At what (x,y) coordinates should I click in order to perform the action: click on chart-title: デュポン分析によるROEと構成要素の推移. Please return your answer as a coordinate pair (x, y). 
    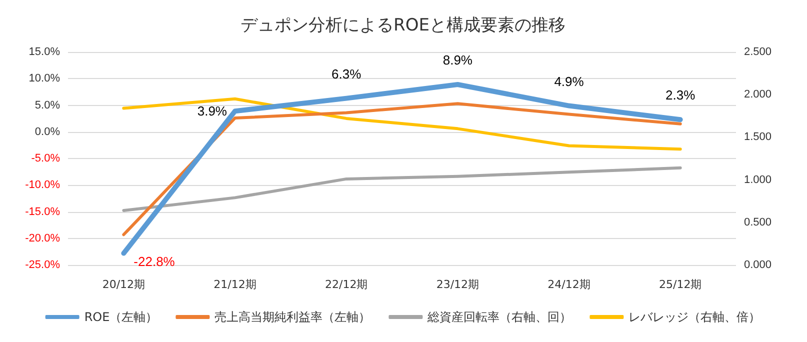
    Looking at the image, I should click on (403, 26).